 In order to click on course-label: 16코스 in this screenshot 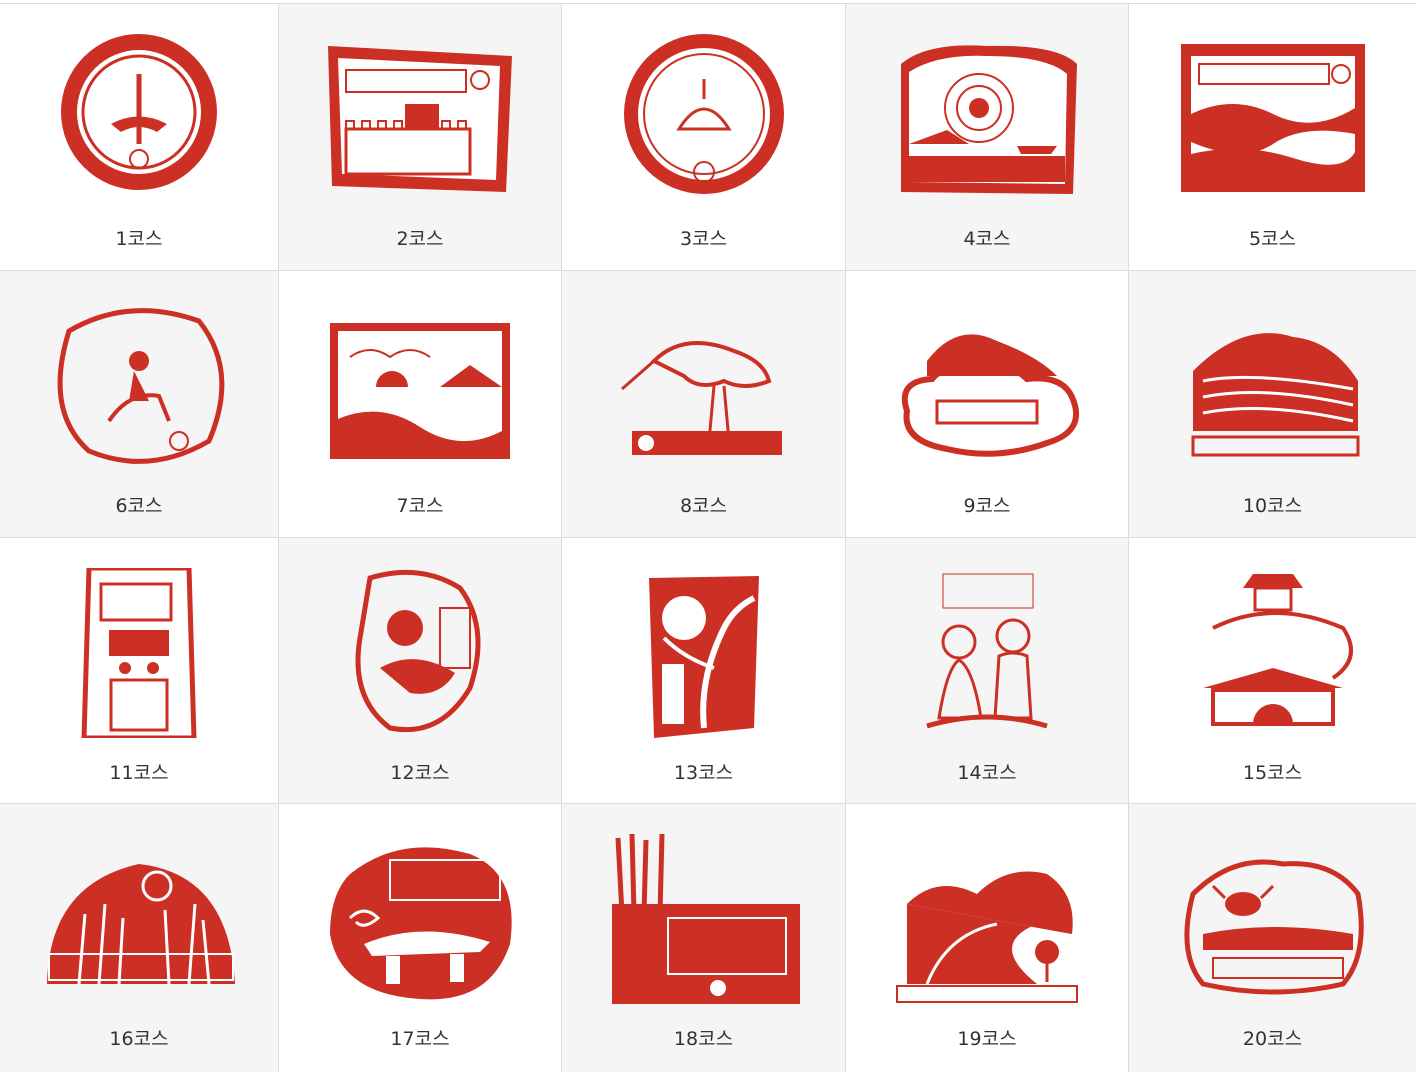, I will do `click(139, 1039)`.